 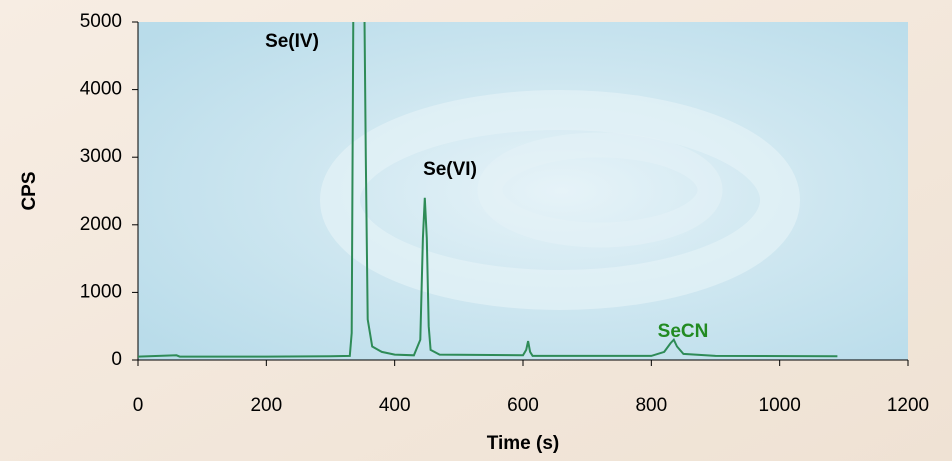 I want to click on x-tick-label: 0, so click(x=138, y=405).